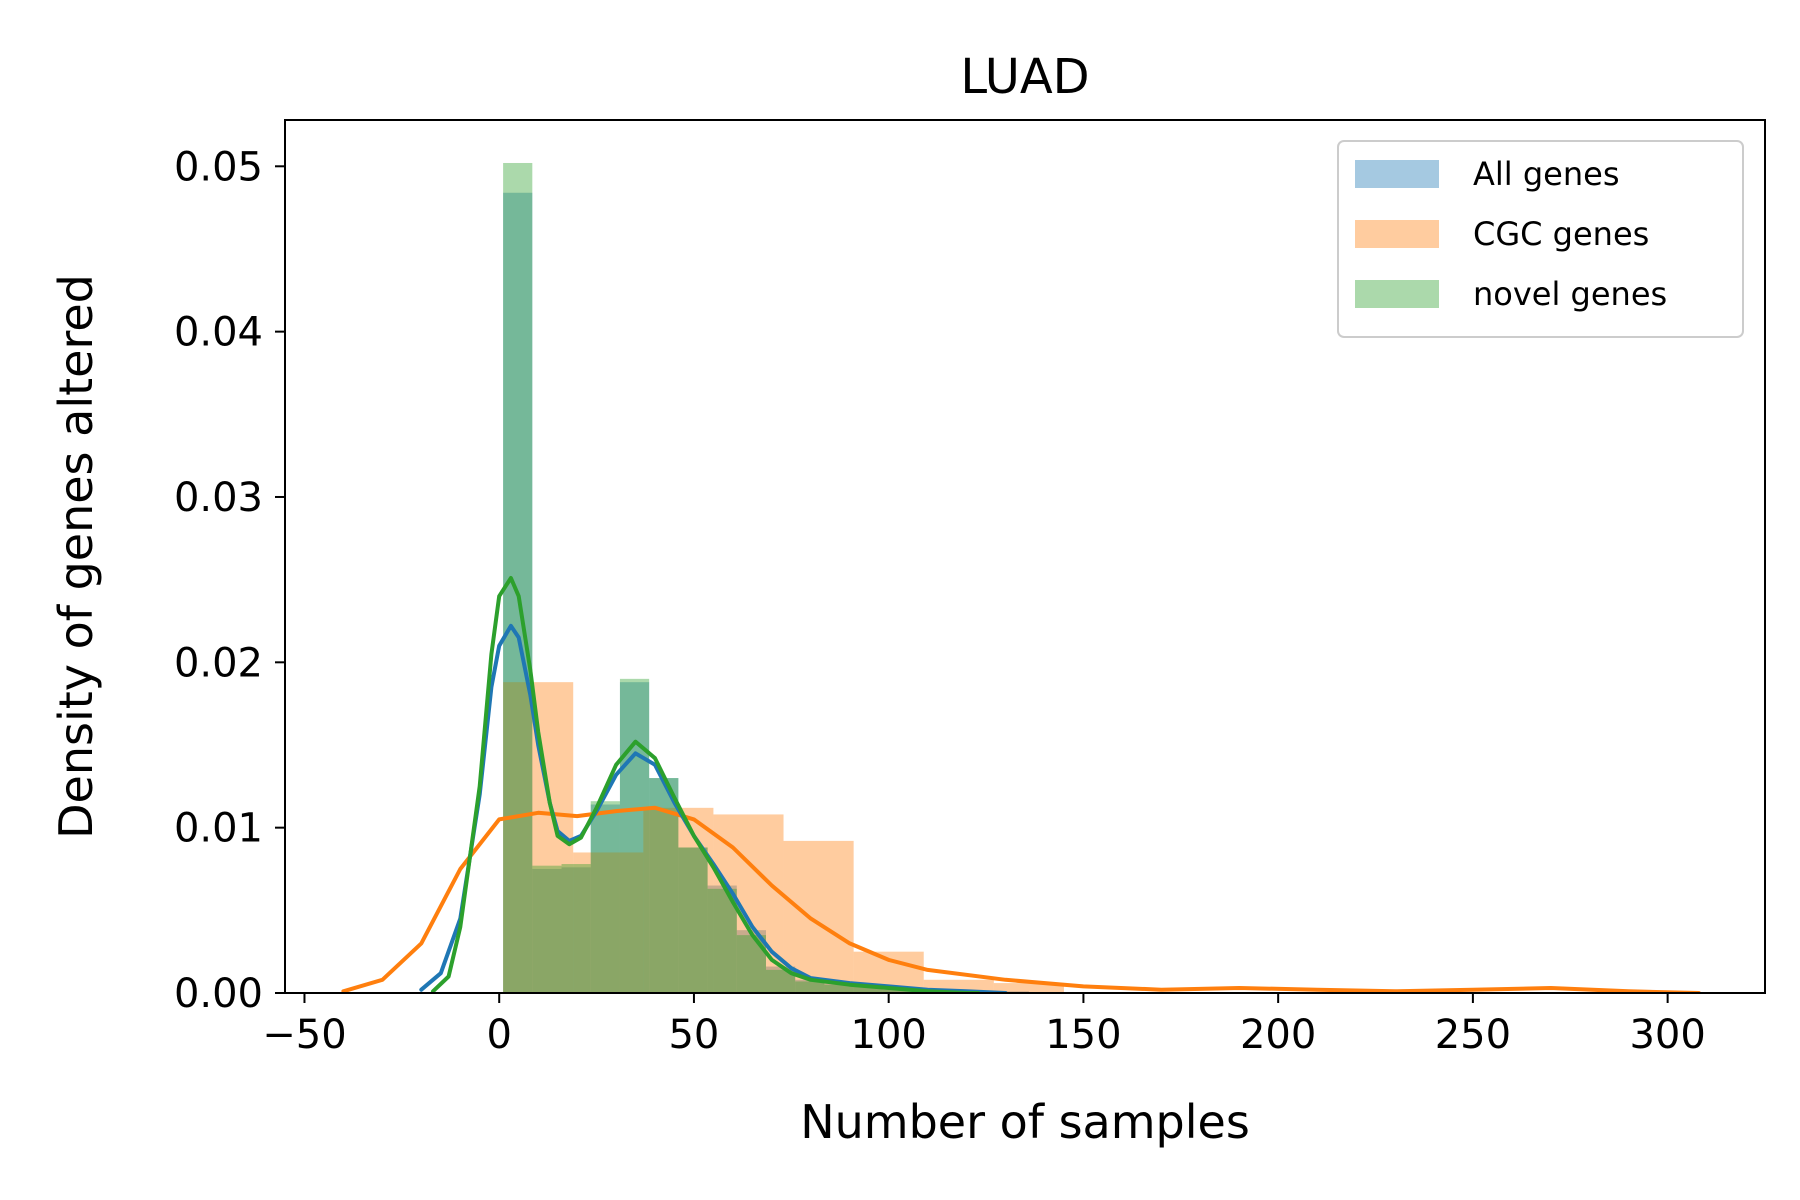 The width and height of the screenshot is (1800, 1200). I want to click on y-tick-label: 0.02, so click(218, 663).